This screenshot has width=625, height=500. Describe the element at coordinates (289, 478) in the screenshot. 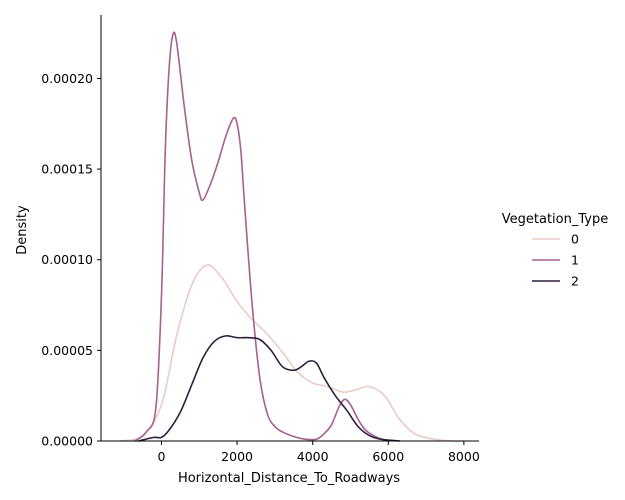

I see `x-axis-label: Horizontal_Distance_To_Roadways` at that location.